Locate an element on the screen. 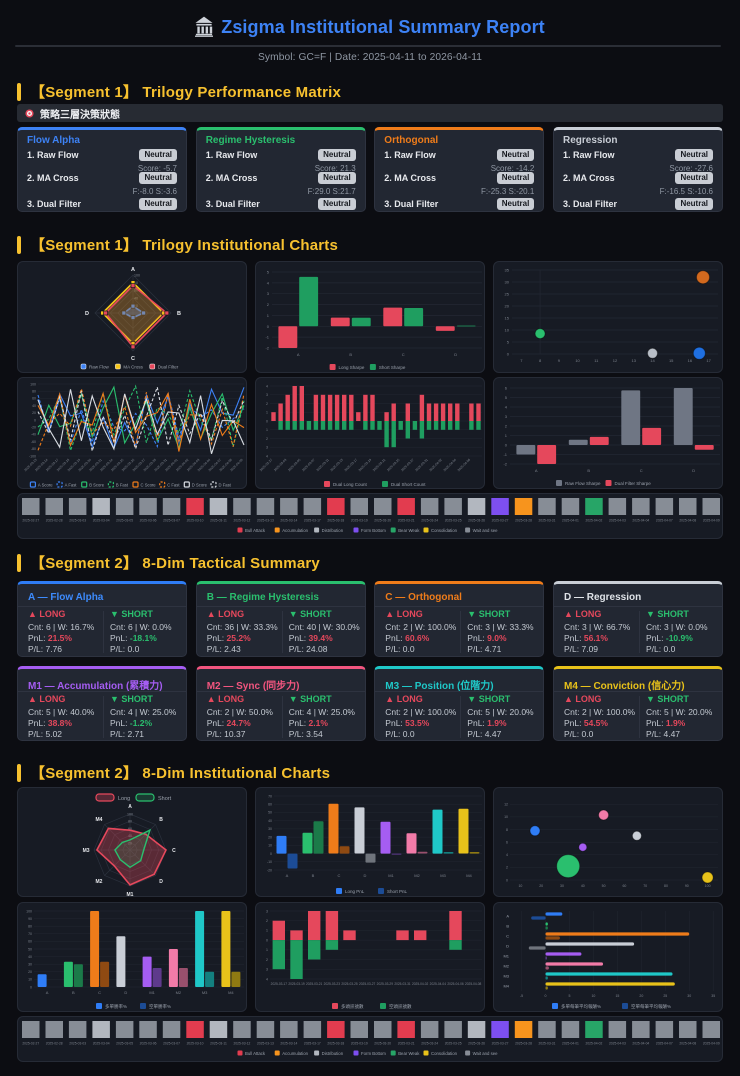  svg-text: 12 is located at coordinates (506, 805).